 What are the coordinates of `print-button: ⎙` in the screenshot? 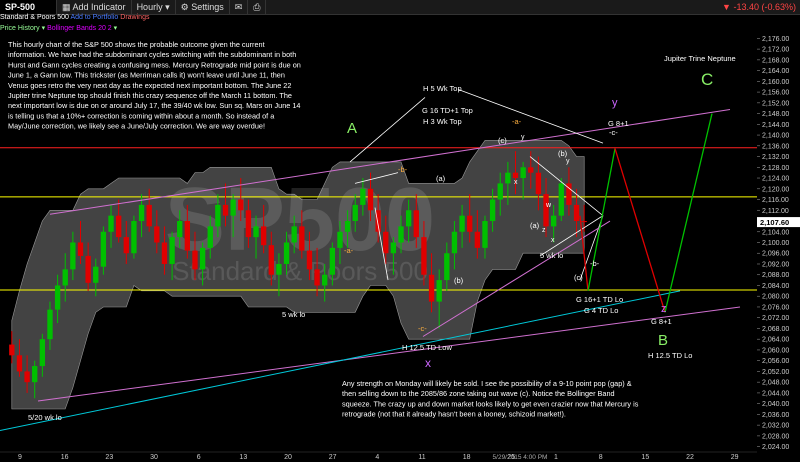 It's located at (257, 7).